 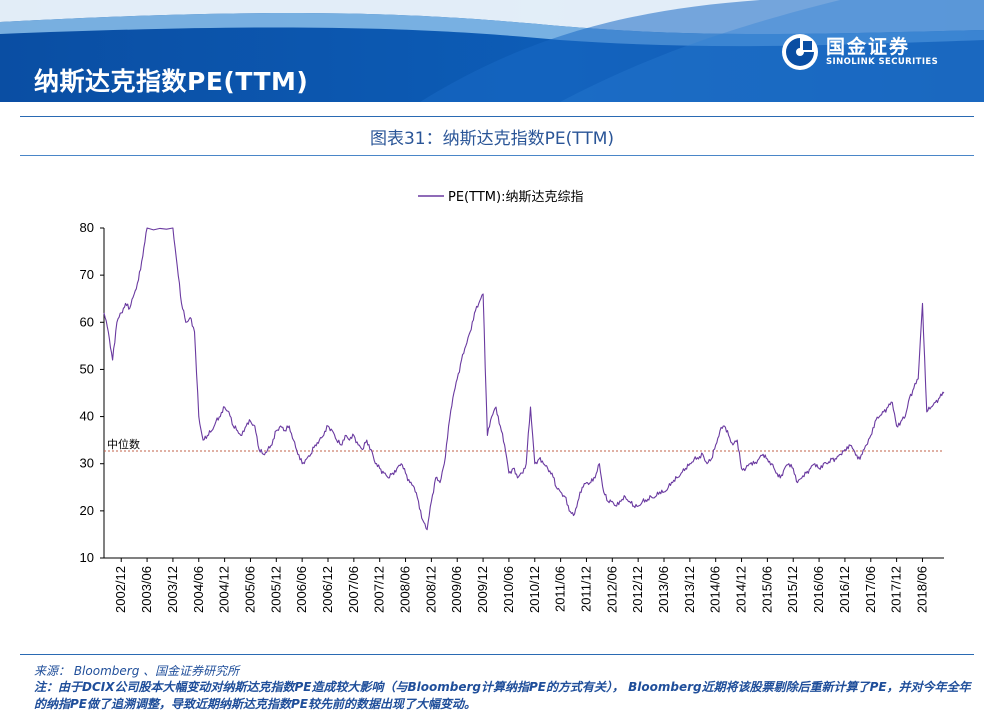 What do you see at coordinates (524, 444) in the screenshot?
I see `median-line-group: 中位数` at bounding box center [524, 444].